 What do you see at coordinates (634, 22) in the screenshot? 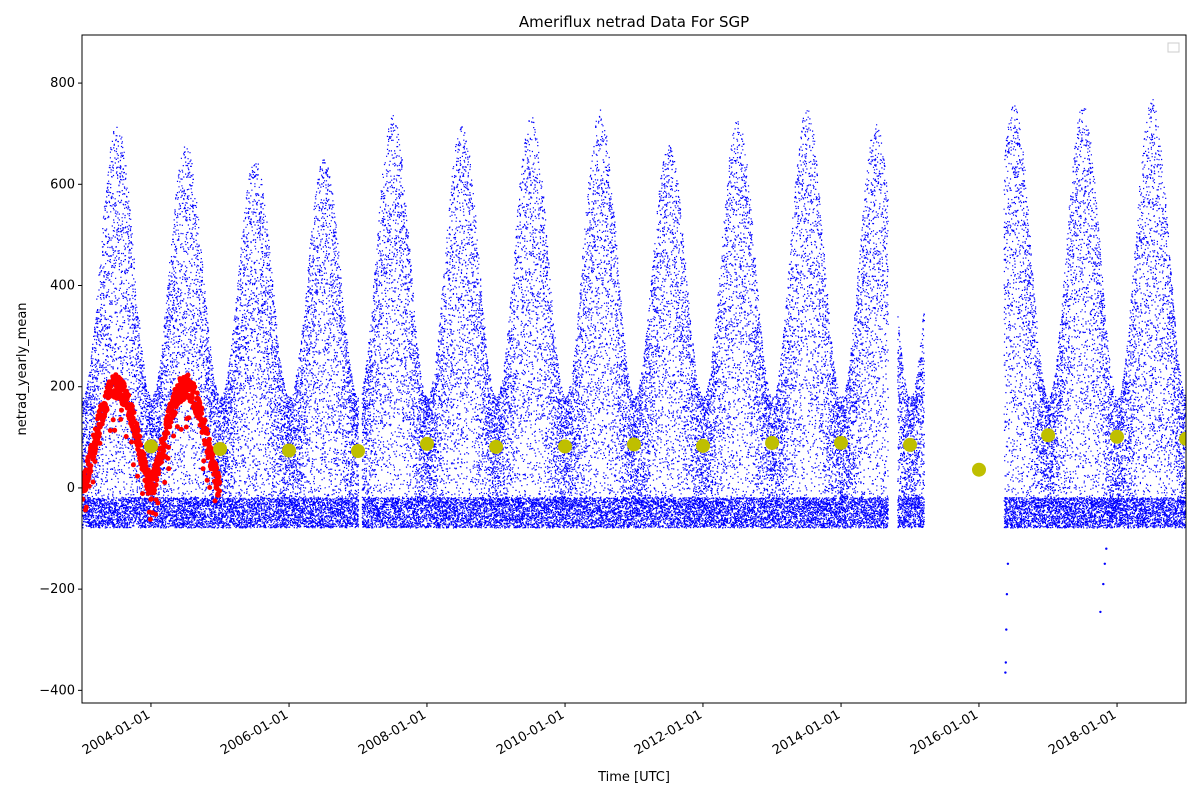
I see `chart-title: Ameriflux netrad Data For SGP` at bounding box center [634, 22].